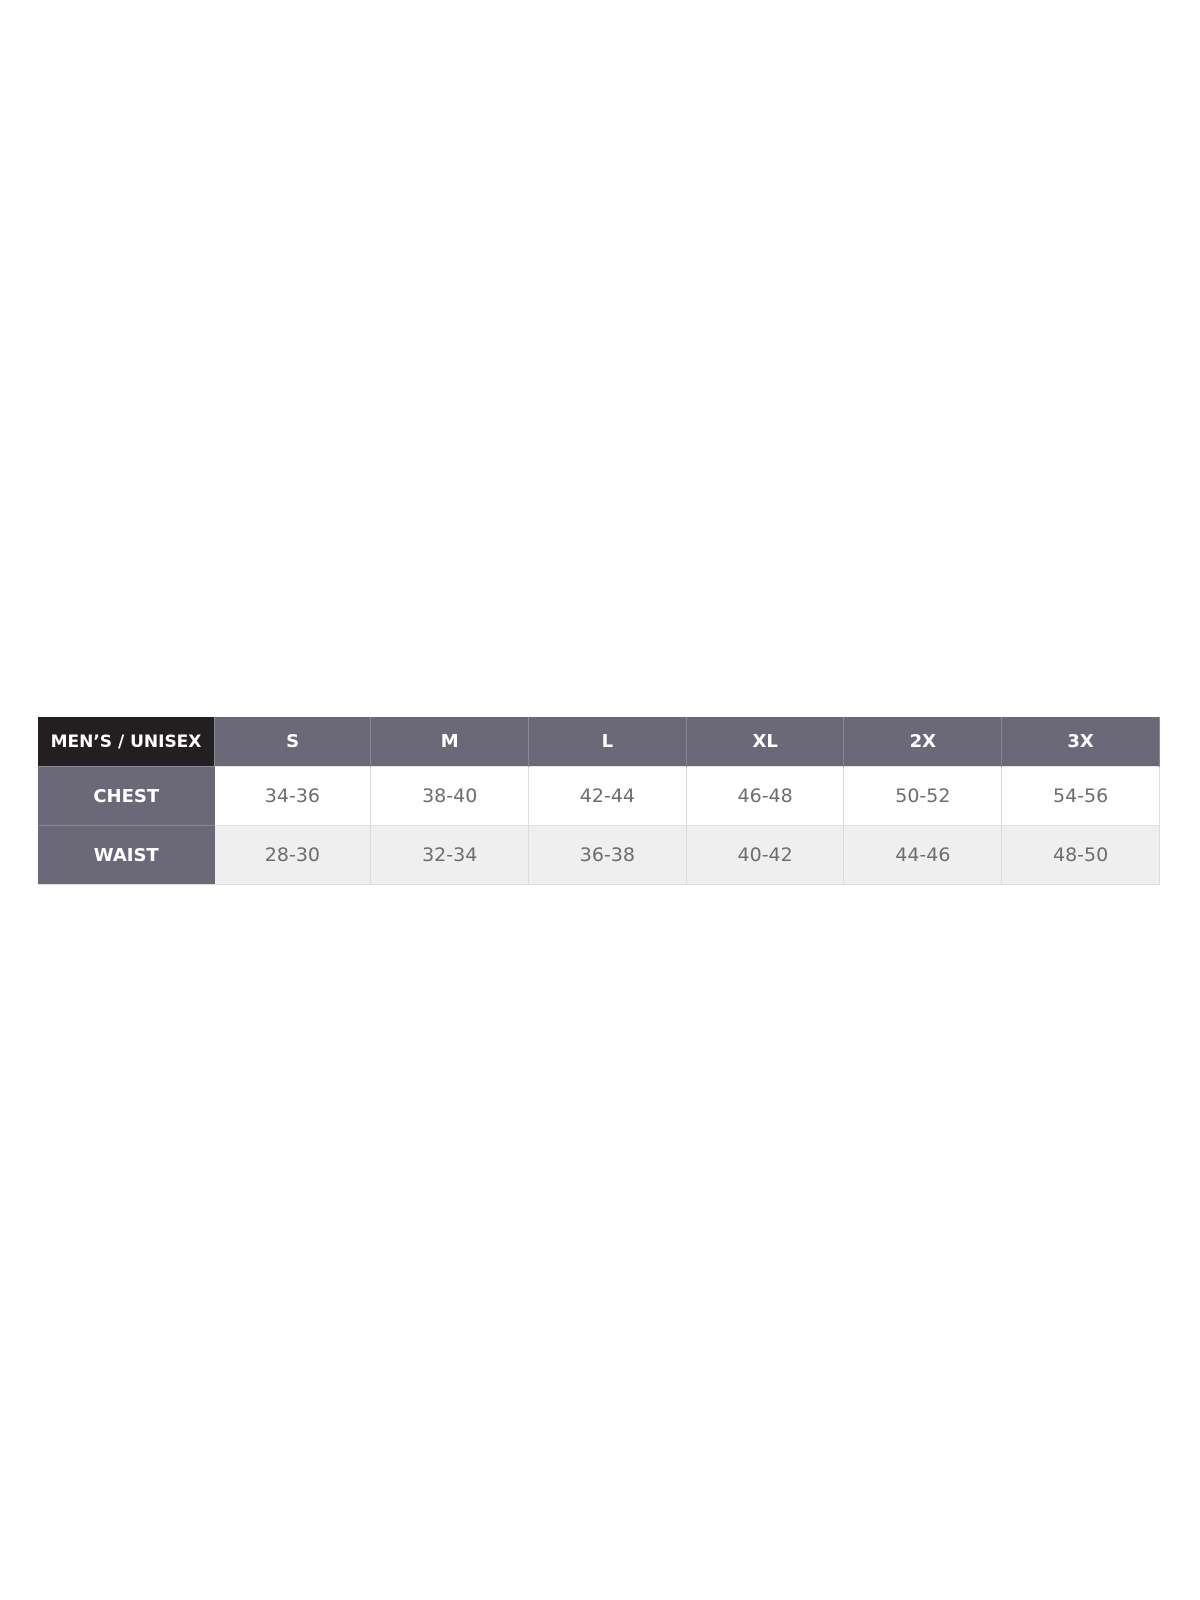  What do you see at coordinates (450, 796) in the screenshot?
I see `table-cell: 38-40` at bounding box center [450, 796].